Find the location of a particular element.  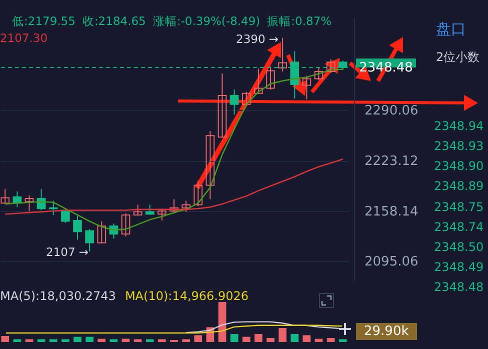

text: 2348.48 is located at coordinates (459, 287).